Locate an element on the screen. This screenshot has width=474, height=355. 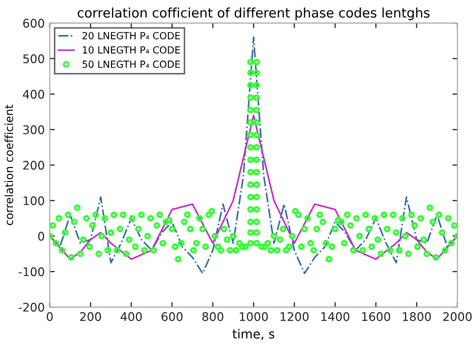
x-tick-label: 1400 is located at coordinates (335, 317).